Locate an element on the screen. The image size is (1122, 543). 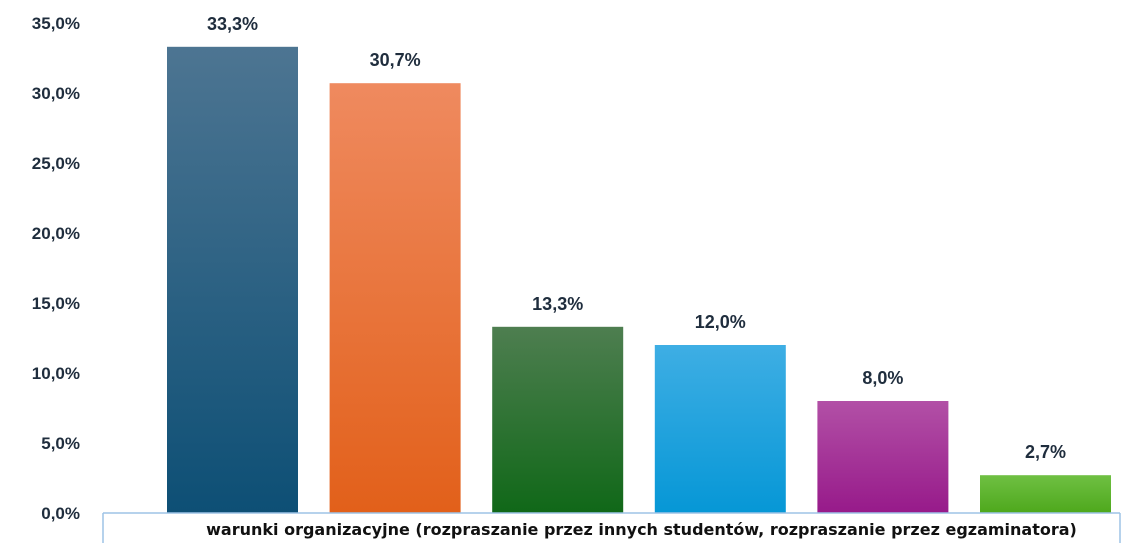
y-tick-label: 30,0% is located at coordinates (56, 93).